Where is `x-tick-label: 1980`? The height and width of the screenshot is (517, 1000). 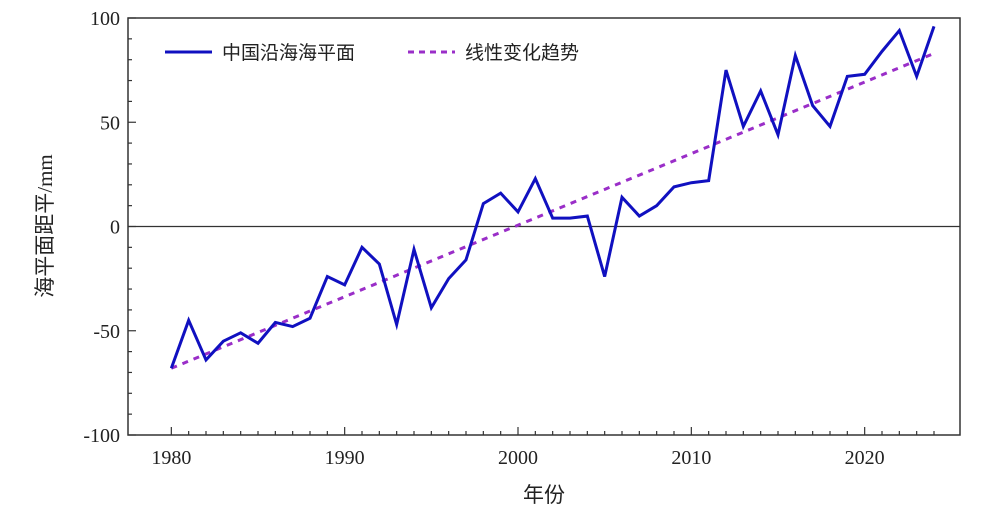 x-tick-label: 1980 is located at coordinates (171, 458).